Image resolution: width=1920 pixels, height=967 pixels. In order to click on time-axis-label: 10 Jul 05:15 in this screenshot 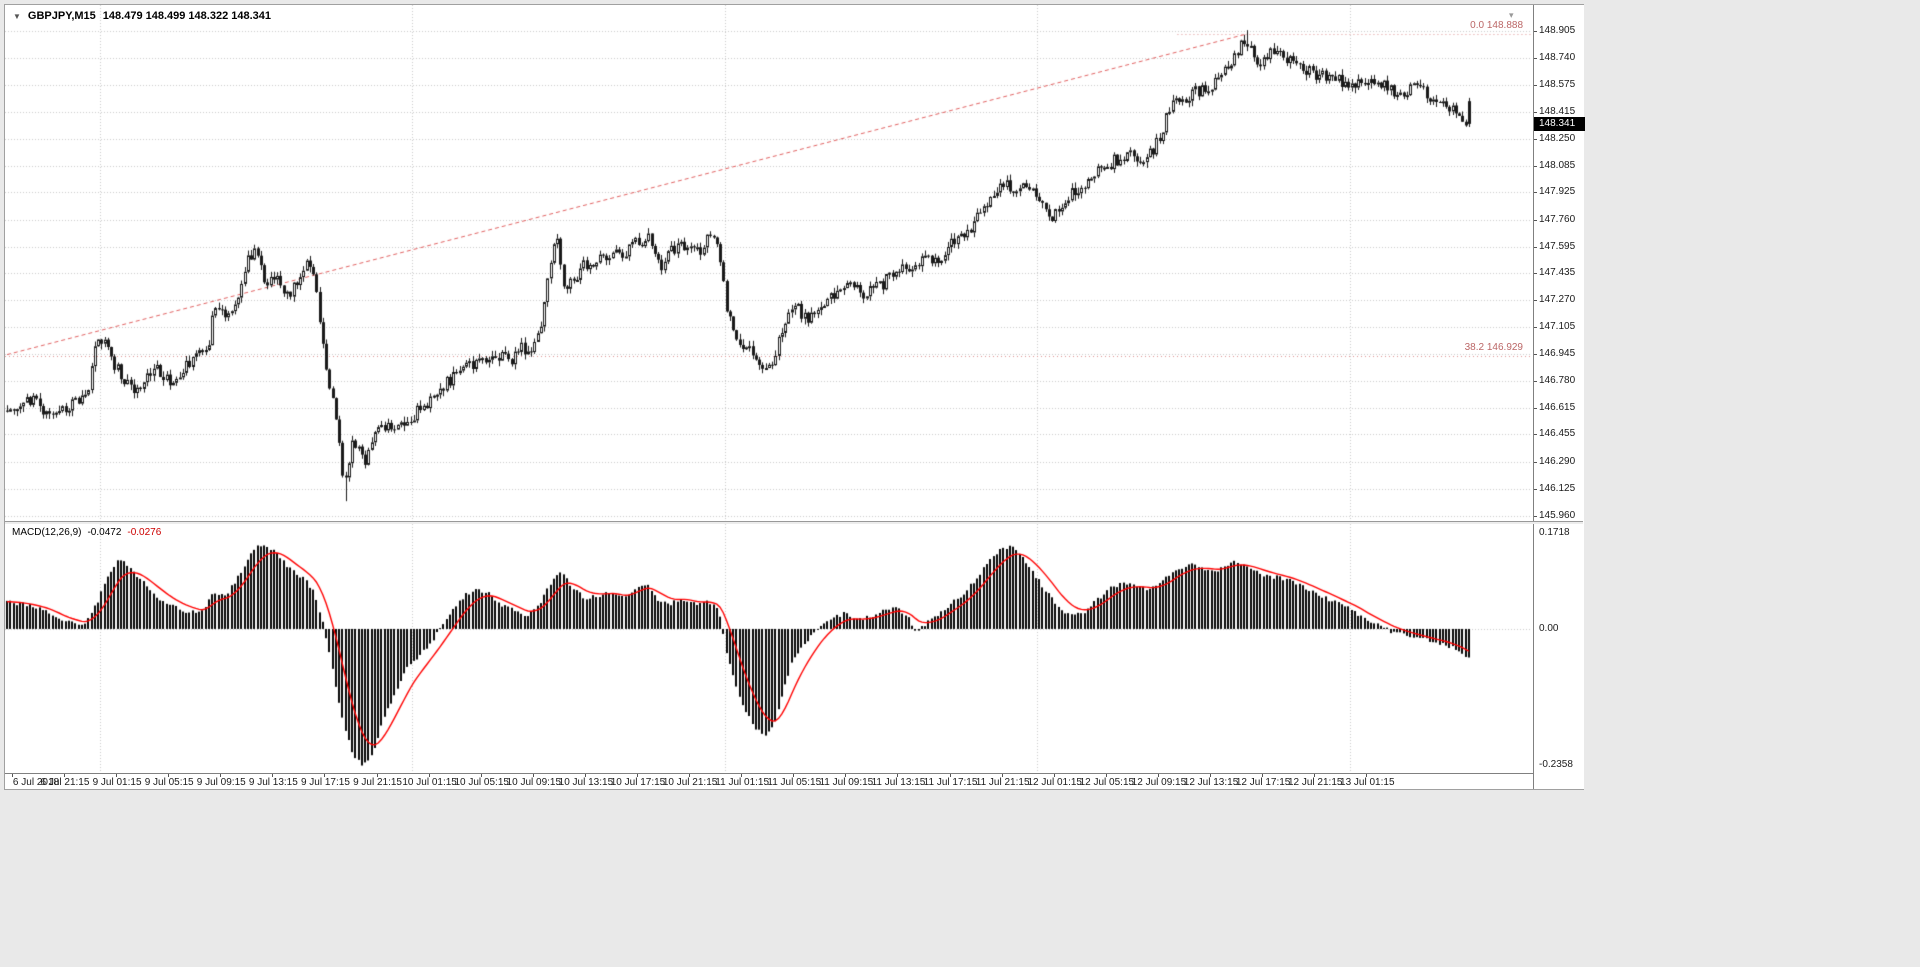, I will do `click(481, 782)`.